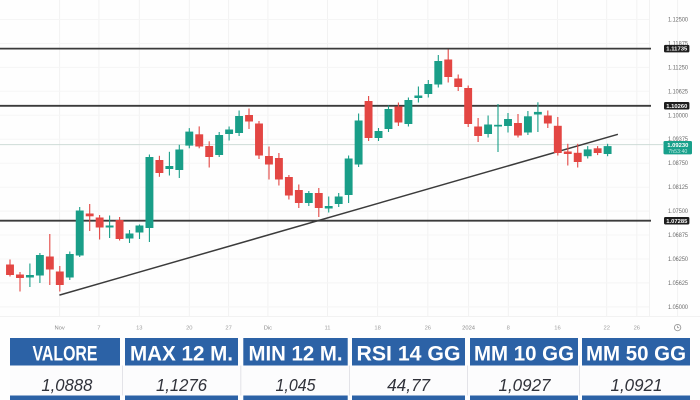 The width and height of the screenshot is (700, 400). What do you see at coordinates (508, 329) in the screenshot?
I see `svg-text: 8` at bounding box center [508, 329].